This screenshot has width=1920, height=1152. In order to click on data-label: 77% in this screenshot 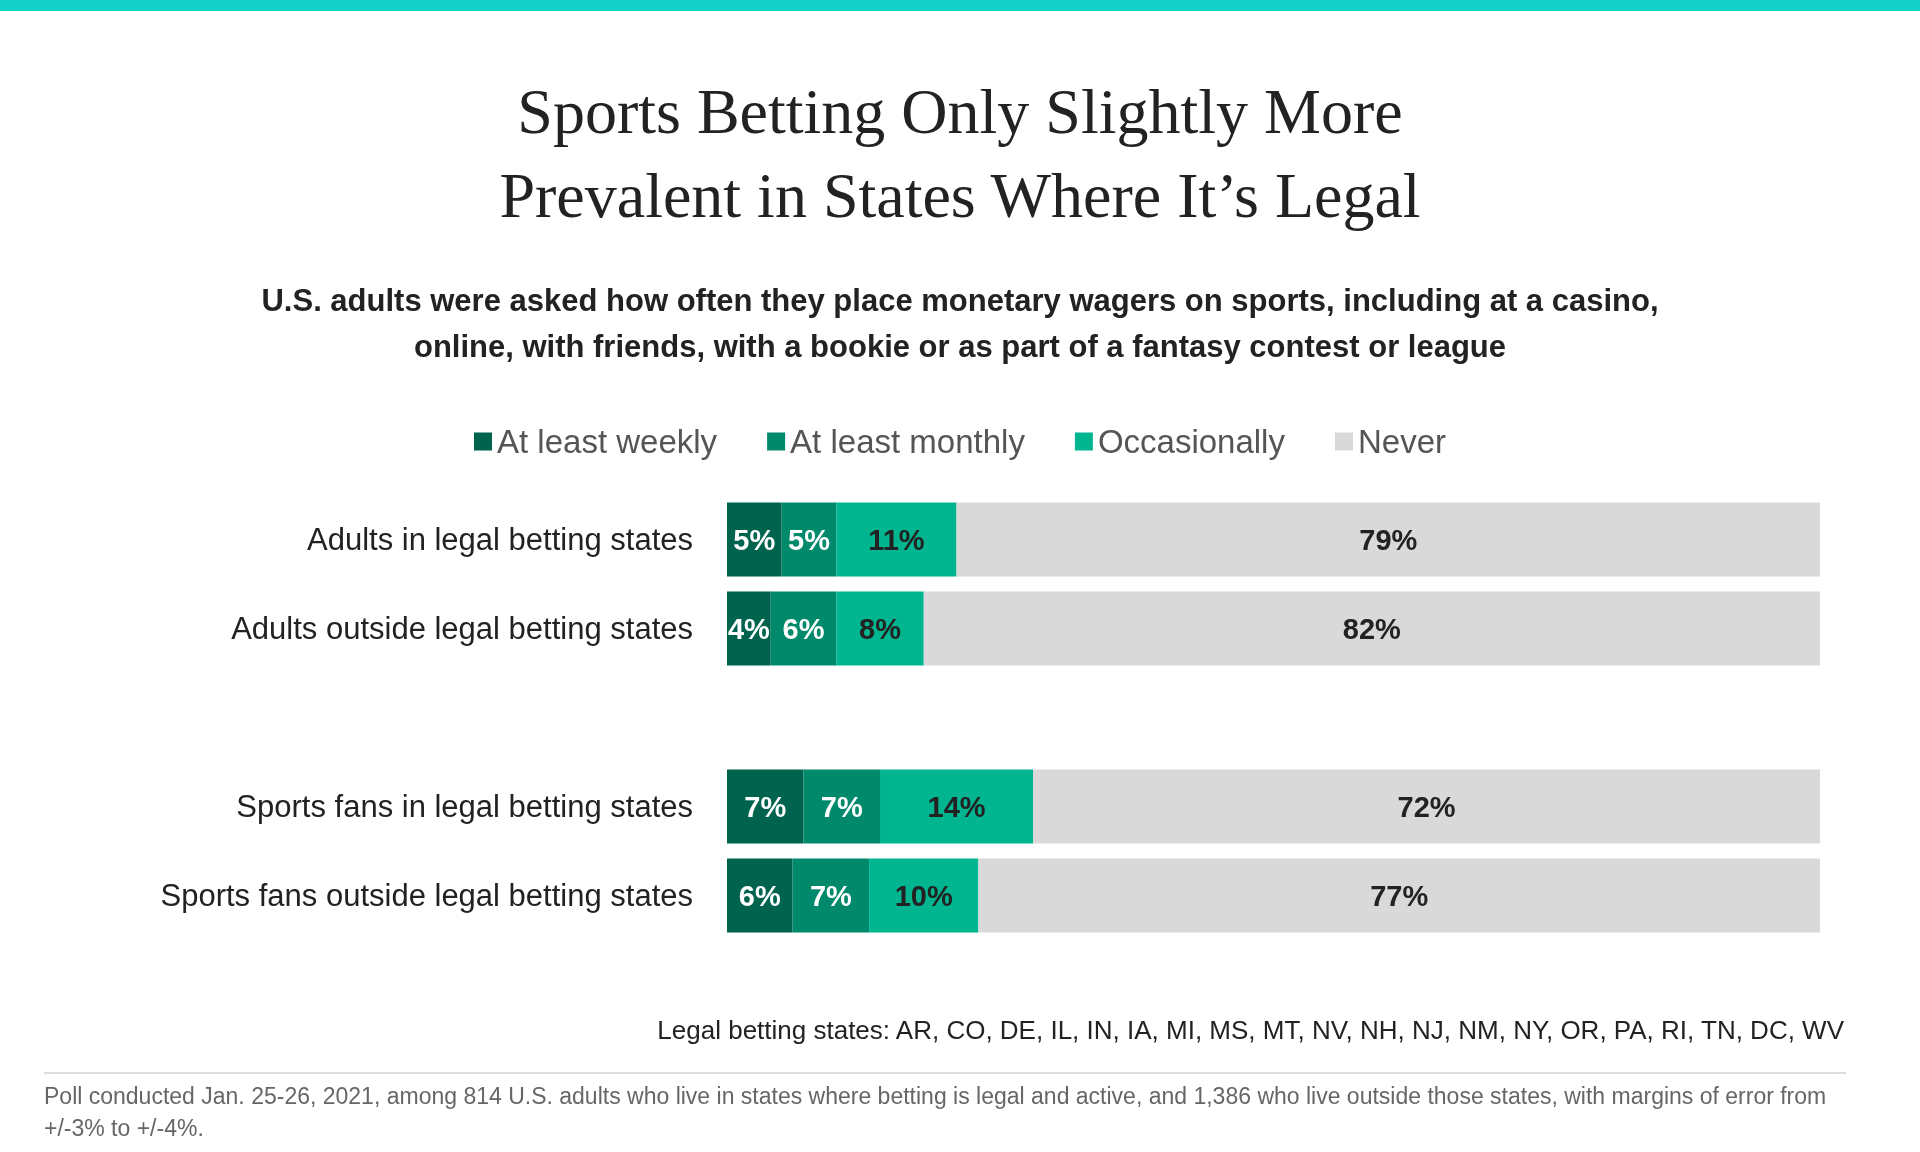, I will do `click(1399, 895)`.